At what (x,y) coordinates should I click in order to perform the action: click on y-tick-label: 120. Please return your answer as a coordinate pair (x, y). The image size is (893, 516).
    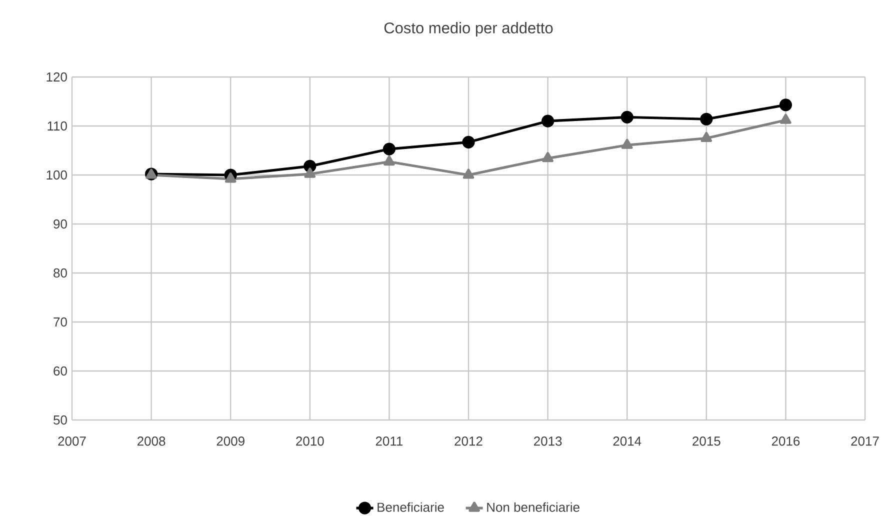
    Looking at the image, I should click on (56, 77).